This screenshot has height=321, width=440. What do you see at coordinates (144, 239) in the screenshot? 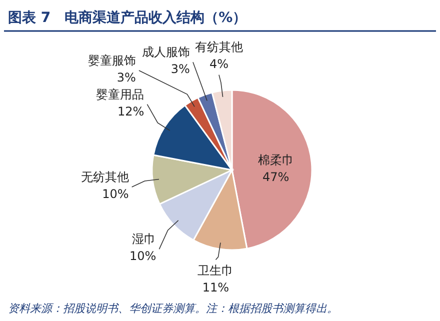
I see `slice-label: 湿巾` at bounding box center [144, 239].